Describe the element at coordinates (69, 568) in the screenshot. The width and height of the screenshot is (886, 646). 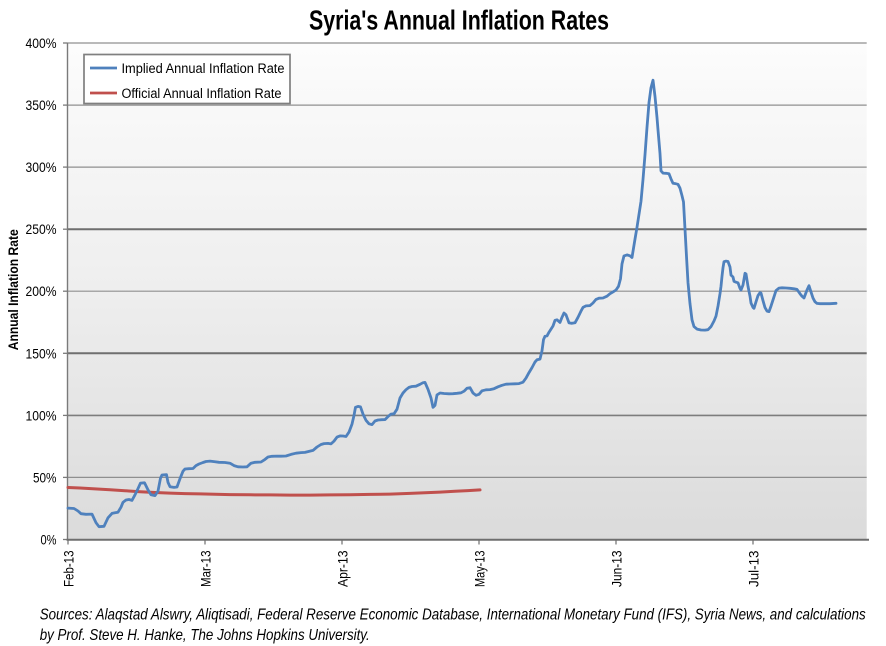
I see `svg-text: Feb-13` at that location.